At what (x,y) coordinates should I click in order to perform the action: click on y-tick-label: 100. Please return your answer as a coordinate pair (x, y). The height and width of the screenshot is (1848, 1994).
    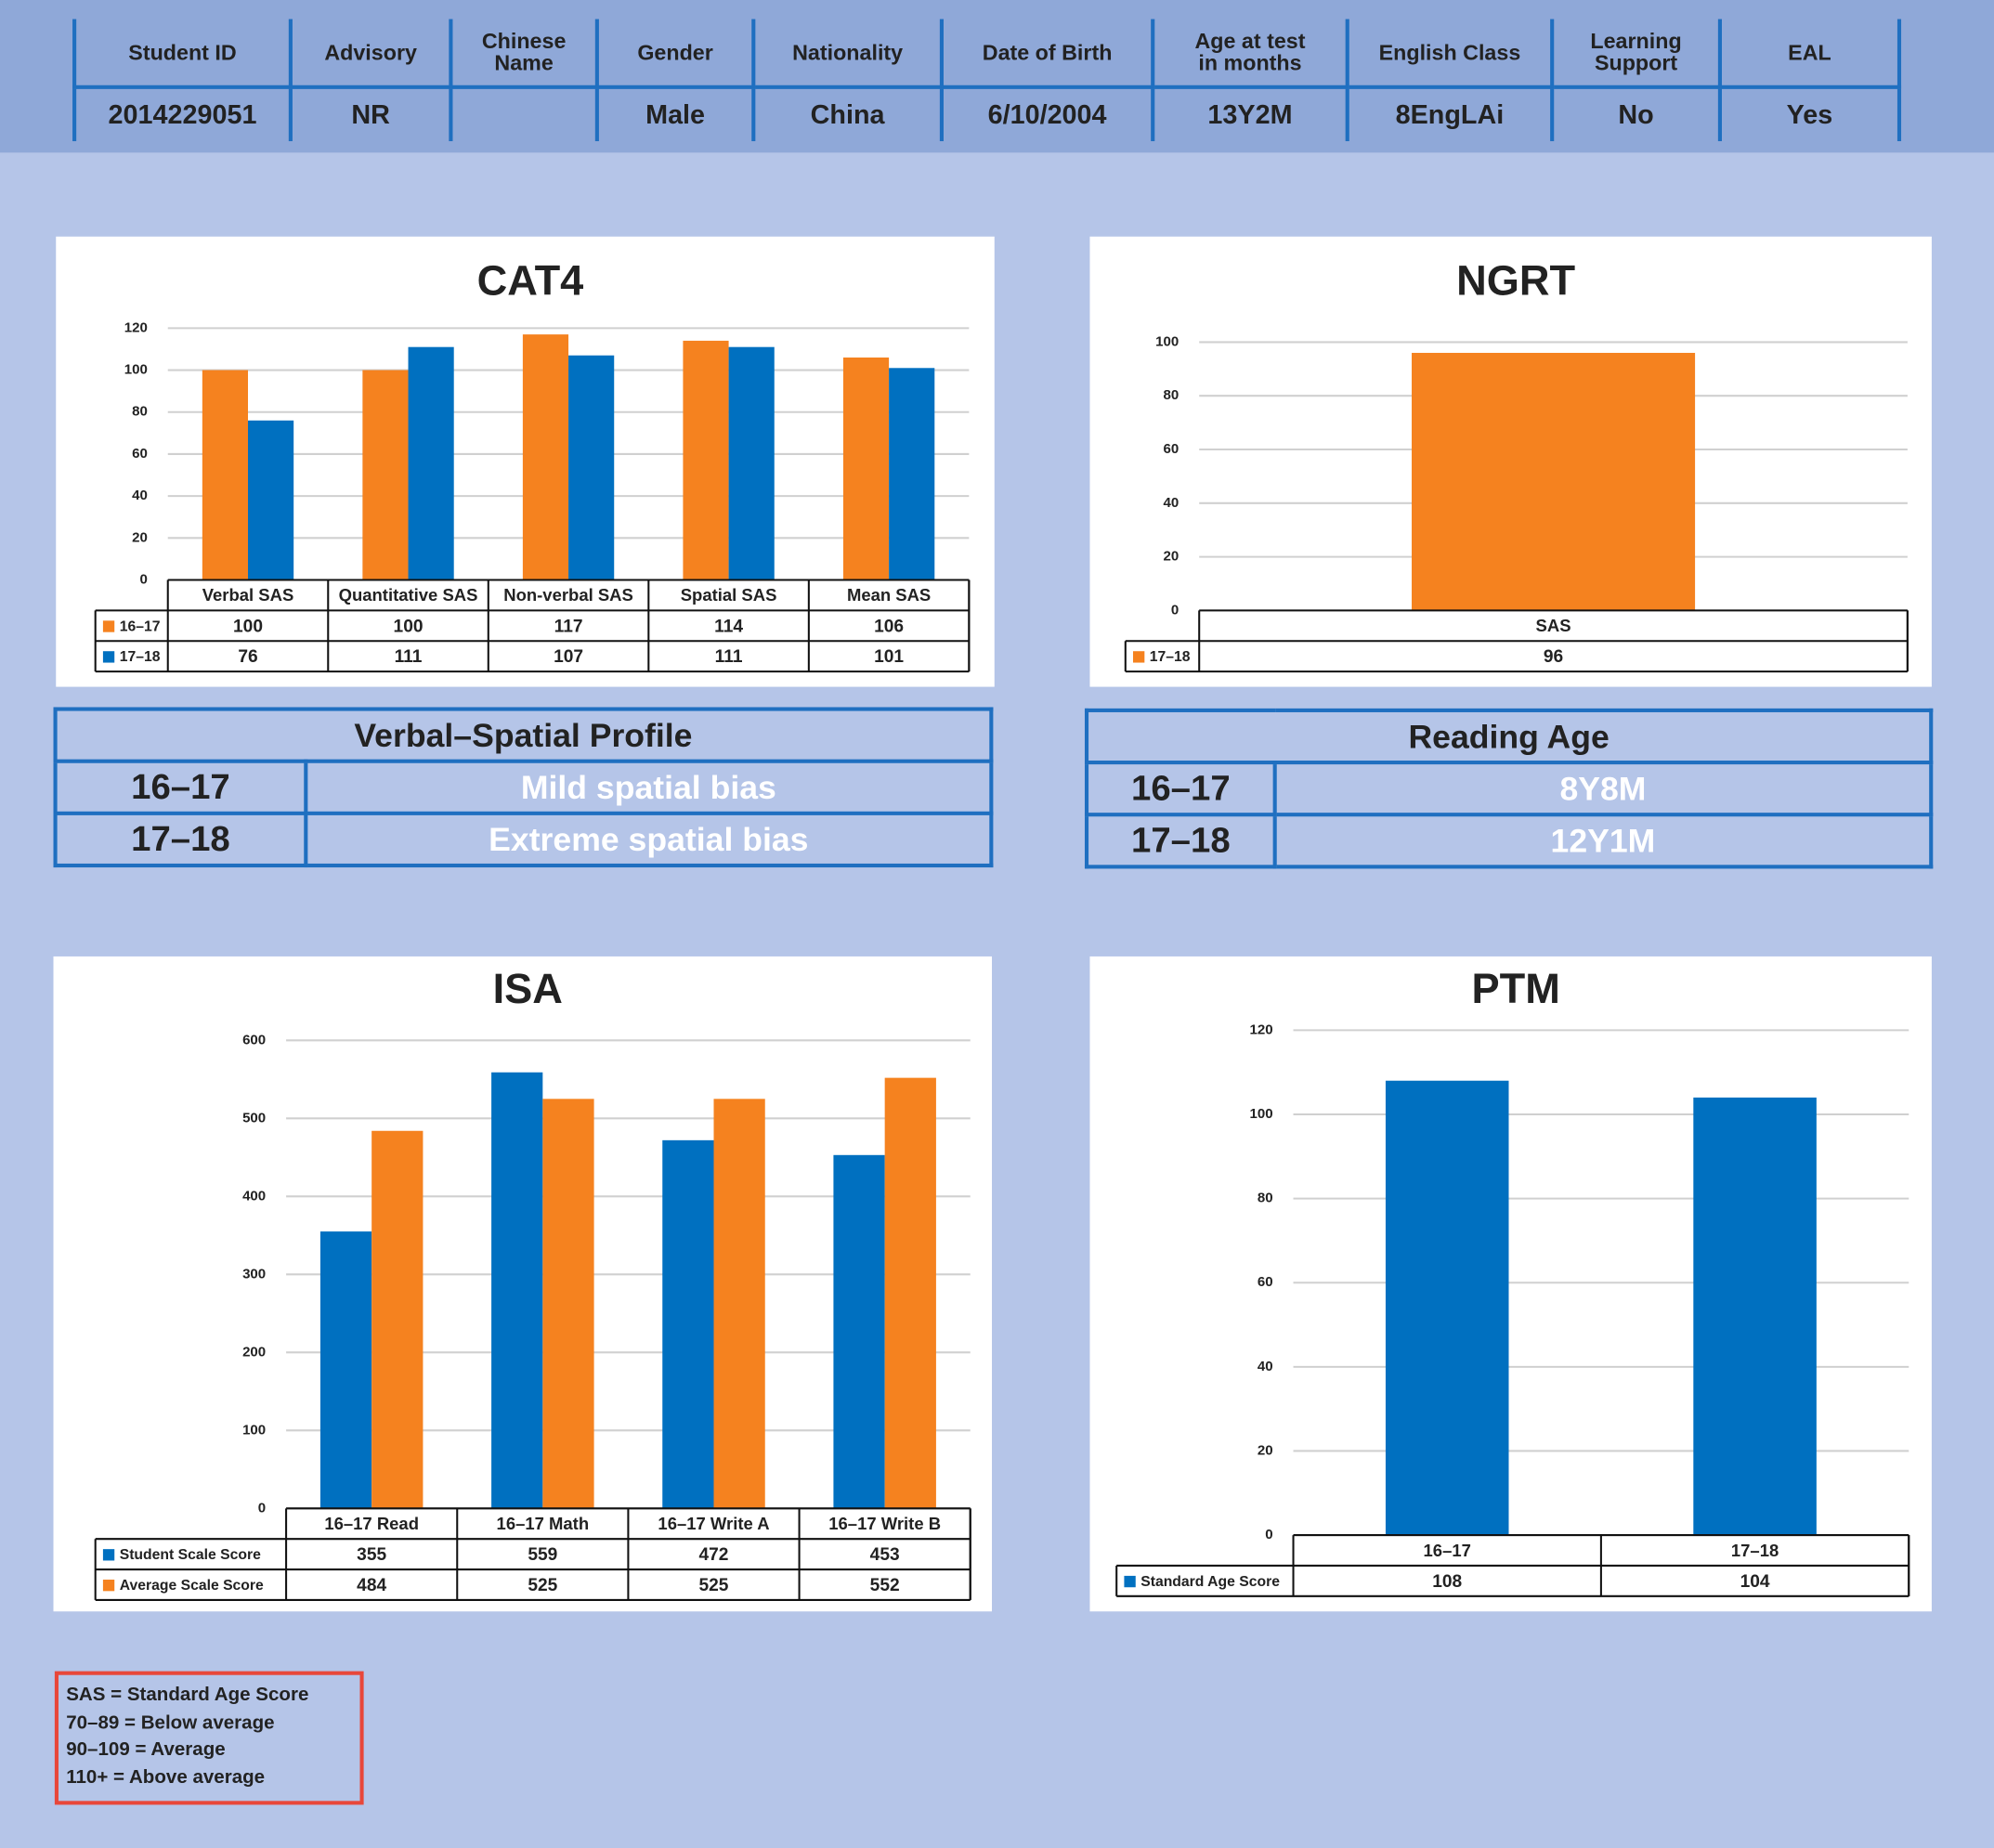
    Looking at the image, I should click on (1261, 1114).